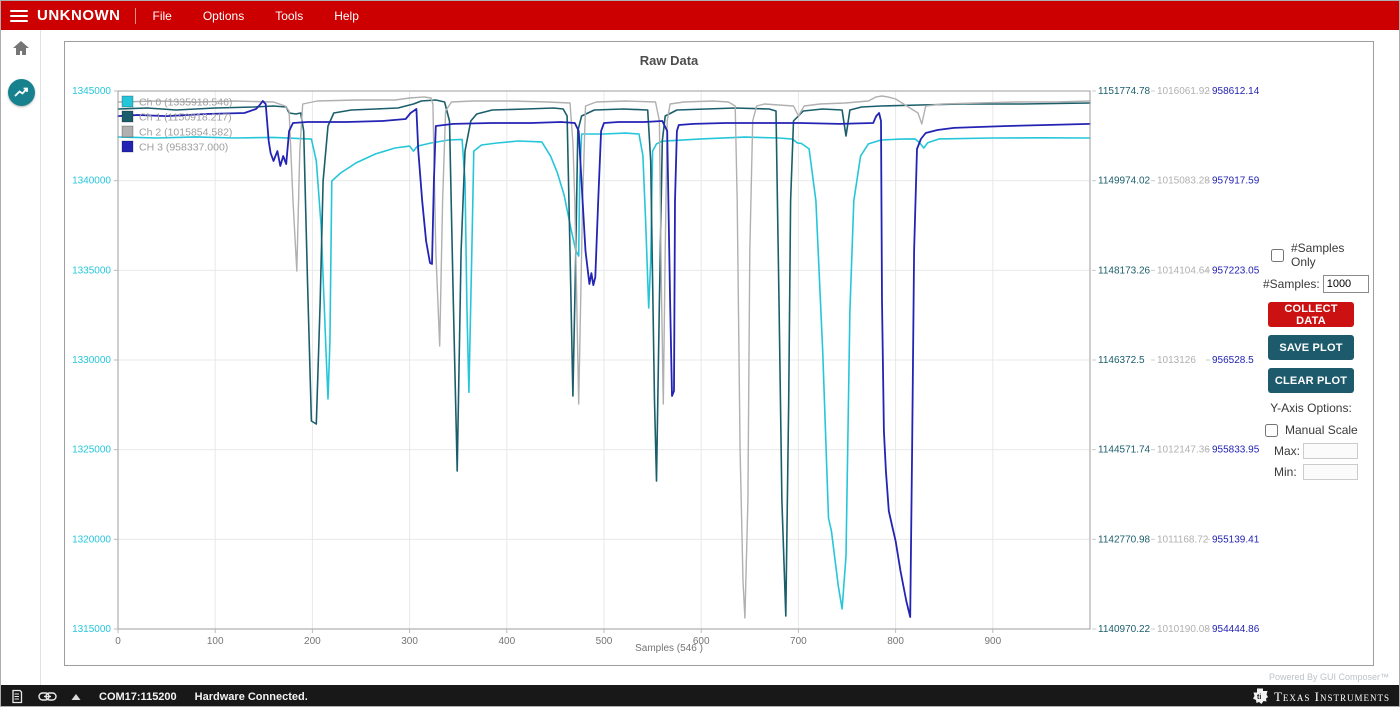 This screenshot has width=1400, height=707. What do you see at coordinates (1291, 284) in the screenshot?
I see `samples-label: #Samples:` at bounding box center [1291, 284].